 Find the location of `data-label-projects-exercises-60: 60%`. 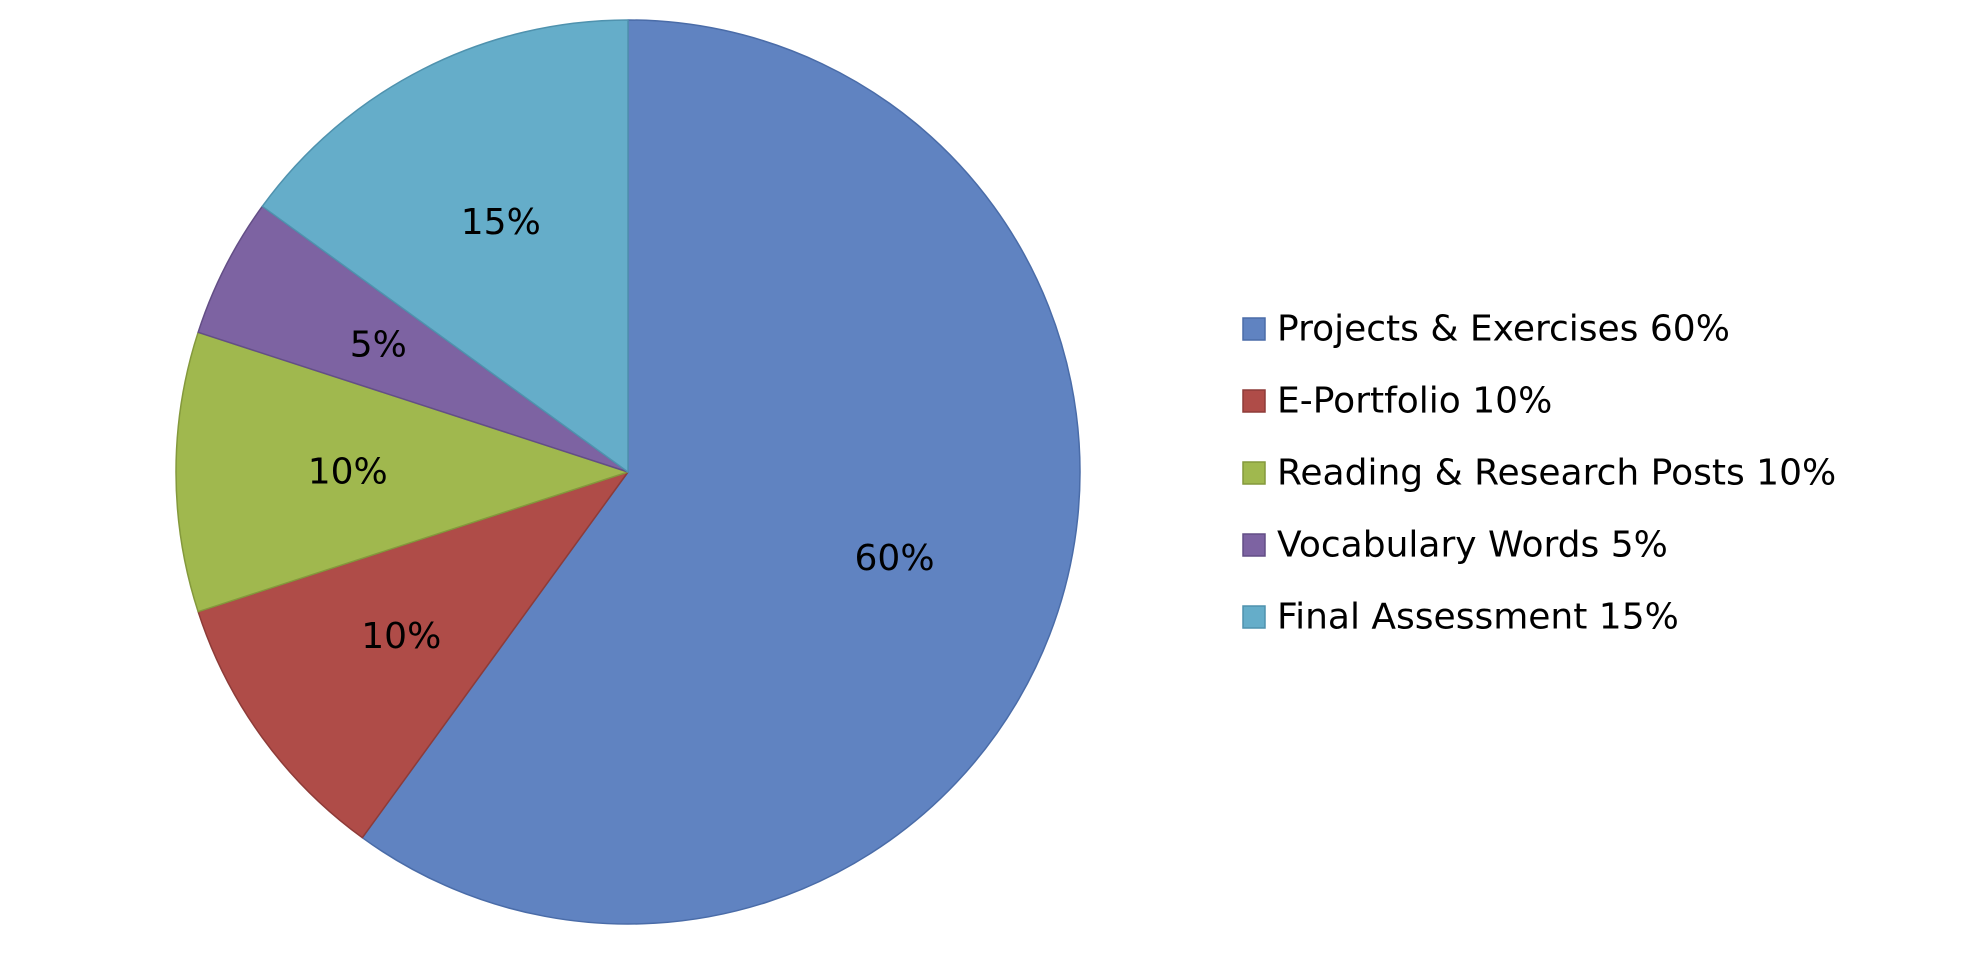

data-label-projects-exercises-60: 60% is located at coordinates (895, 558).